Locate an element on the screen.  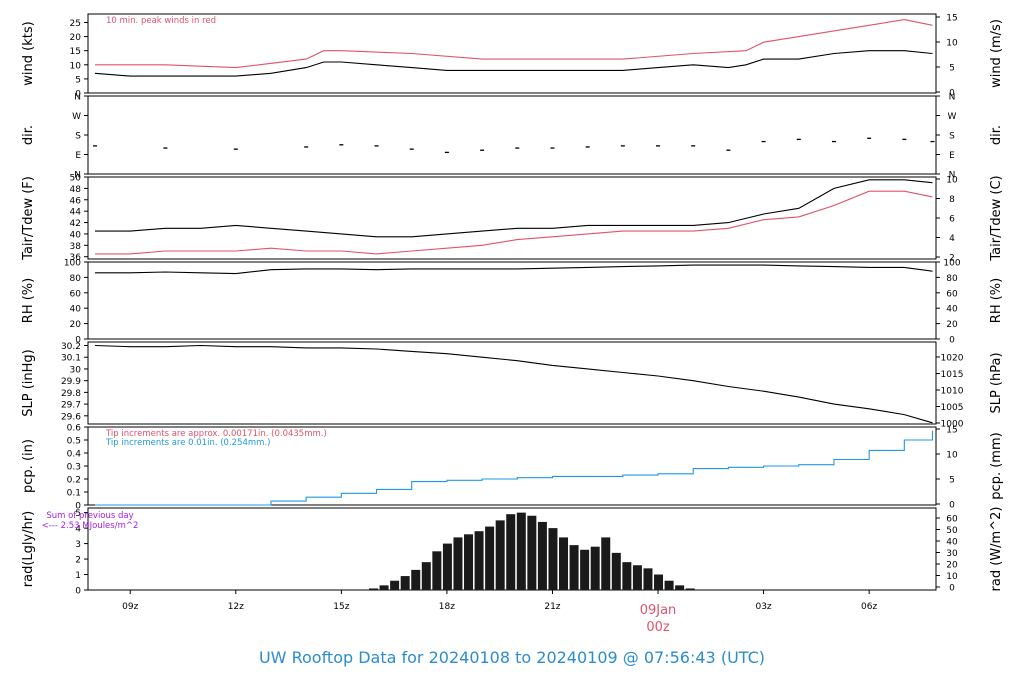
ytick-label-right: 30 is located at coordinates (952, 554).